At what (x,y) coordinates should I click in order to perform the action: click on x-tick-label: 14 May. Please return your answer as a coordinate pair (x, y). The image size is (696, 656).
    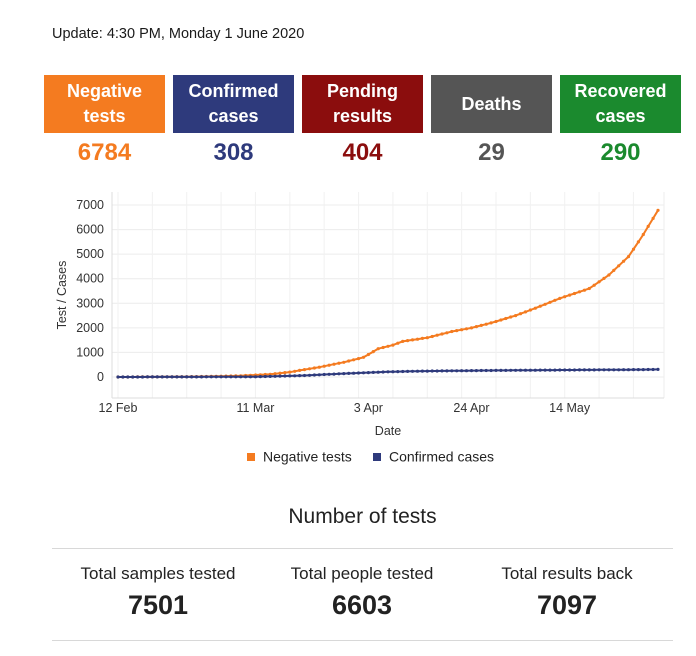
    Looking at the image, I should click on (570, 408).